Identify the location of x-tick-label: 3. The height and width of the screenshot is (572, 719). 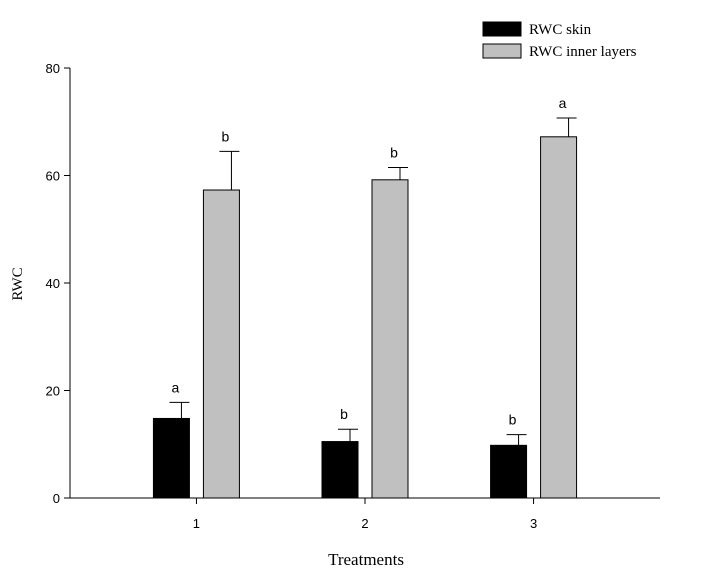
(533, 523).